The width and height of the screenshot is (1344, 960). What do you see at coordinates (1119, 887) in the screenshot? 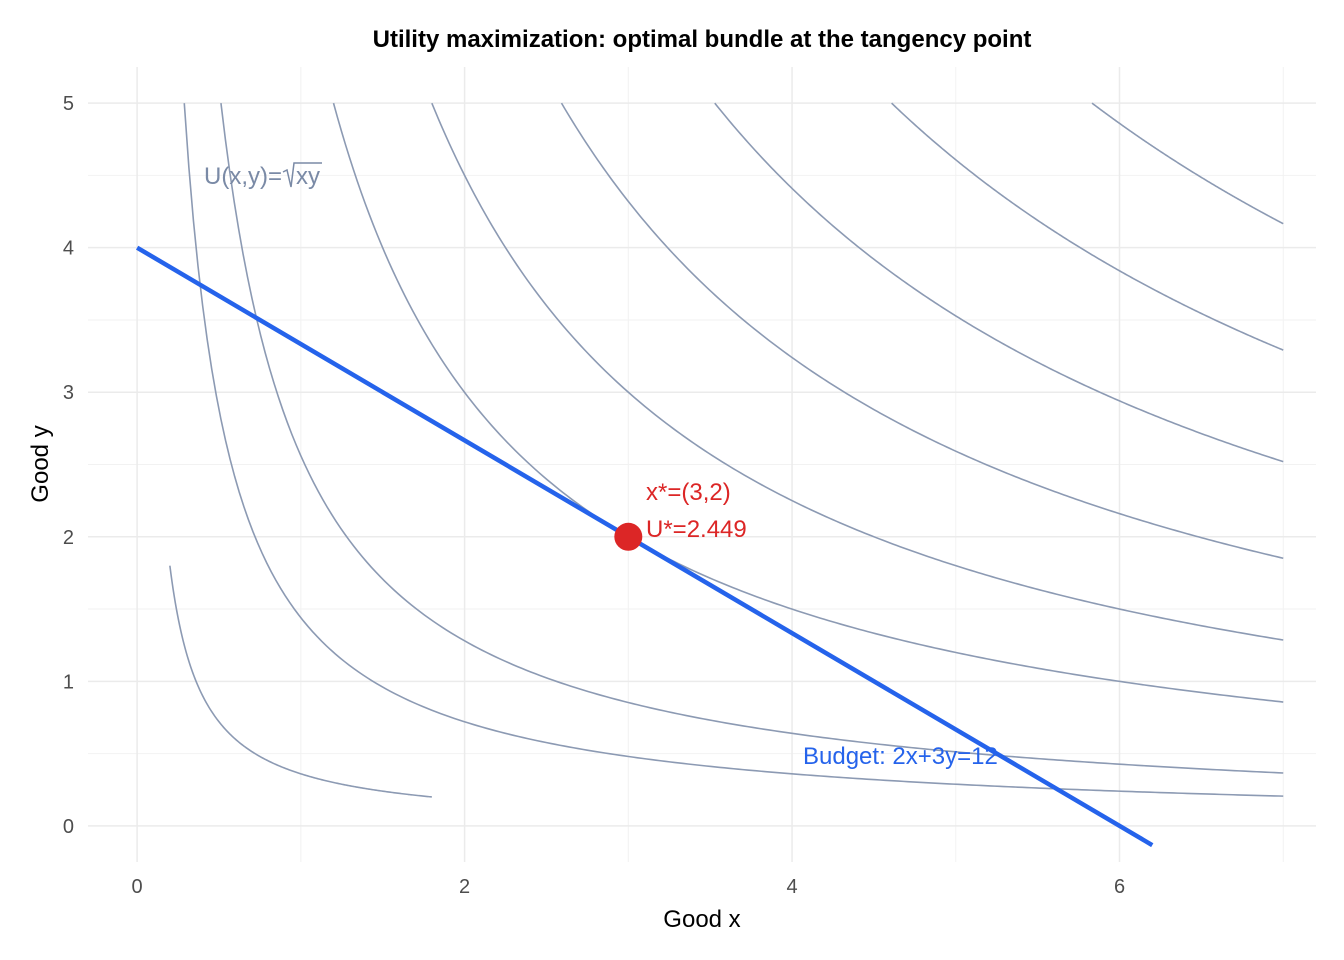
I see `x-tick-label: 6` at bounding box center [1119, 887].